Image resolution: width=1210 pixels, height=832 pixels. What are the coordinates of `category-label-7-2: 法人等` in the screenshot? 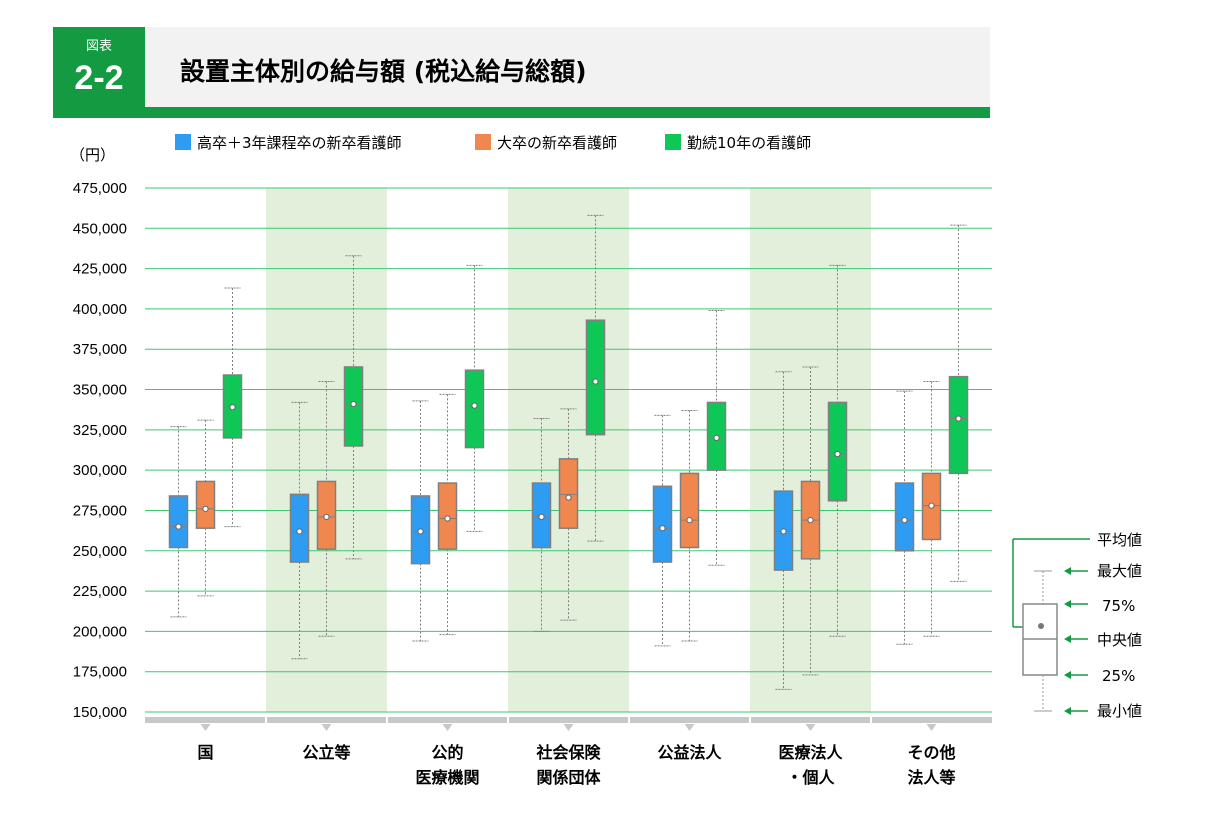 It's located at (931, 777).